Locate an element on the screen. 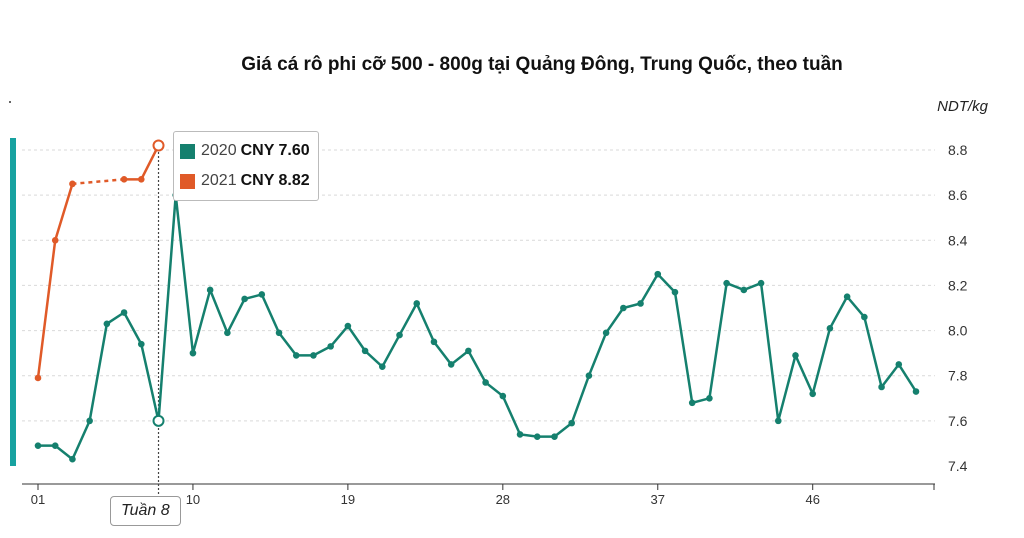  y-axis-ticks: 7.4 7.6 7.8 8.0 8.2 8.4 8.6 8.8 is located at coordinates (958, 308).